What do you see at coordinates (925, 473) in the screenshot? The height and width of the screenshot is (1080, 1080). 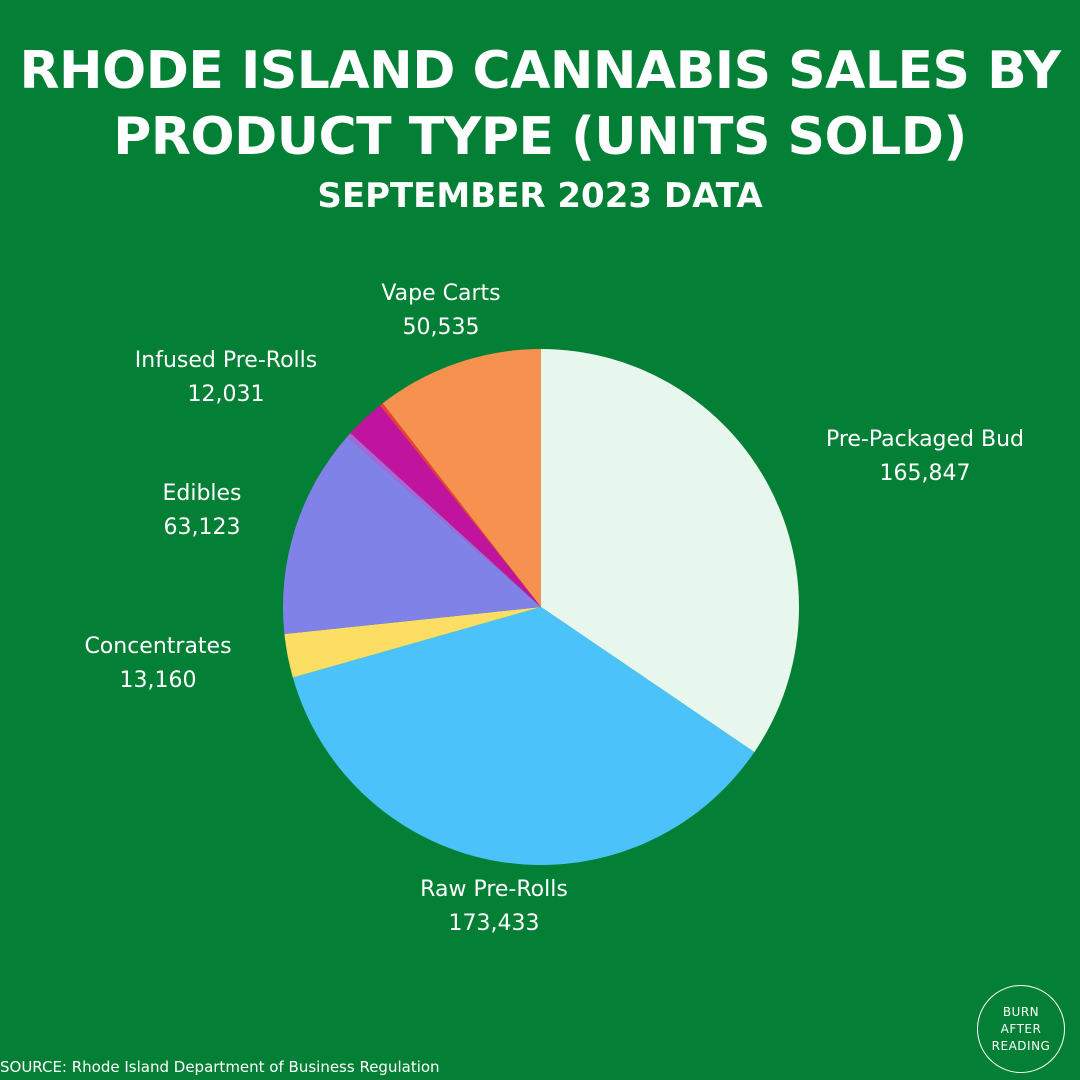 I see `slice-value-pre-packaged-bud: 165,847` at bounding box center [925, 473].